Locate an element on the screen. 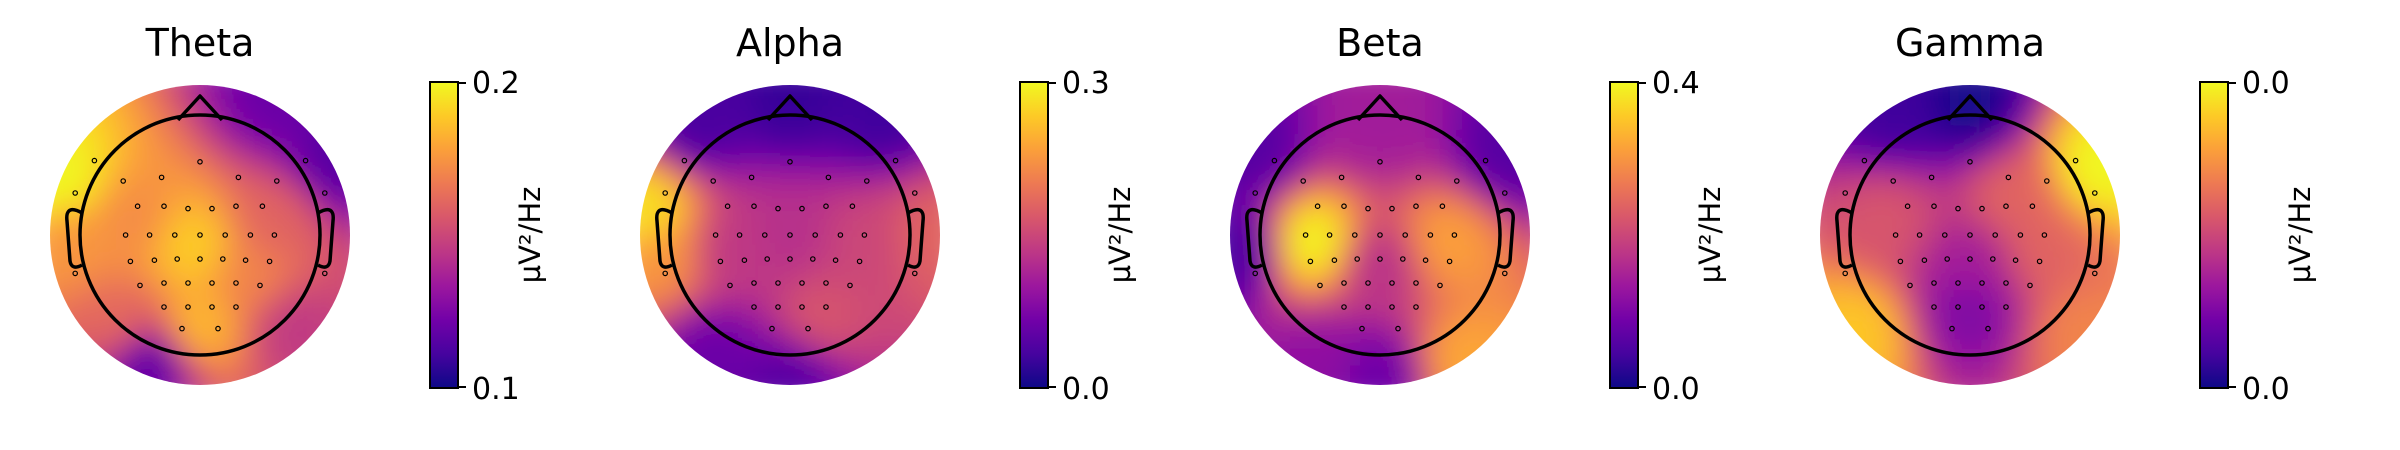 Image resolution: width=2400 pixels, height=450 pixels. colorbar-tick-label-max: 0.2 is located at coordinates (496, 83).